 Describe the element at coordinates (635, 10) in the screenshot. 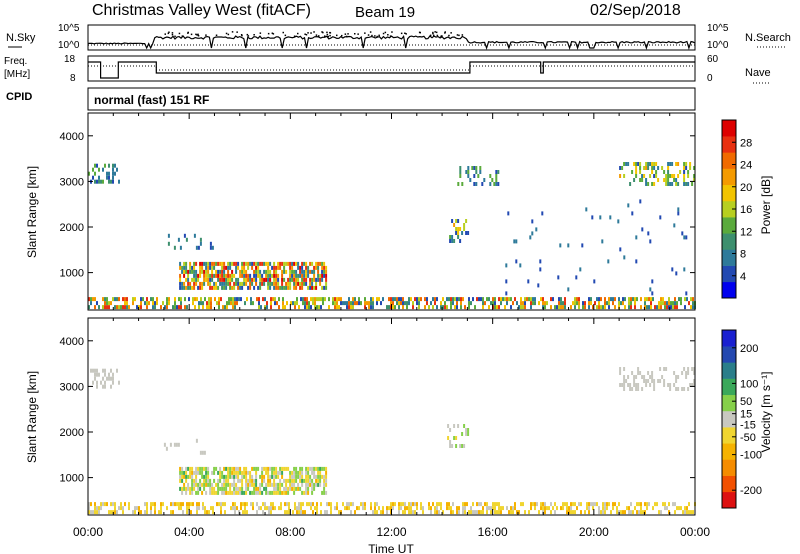

I see `date-label: 02/Sep/2018` at that location.